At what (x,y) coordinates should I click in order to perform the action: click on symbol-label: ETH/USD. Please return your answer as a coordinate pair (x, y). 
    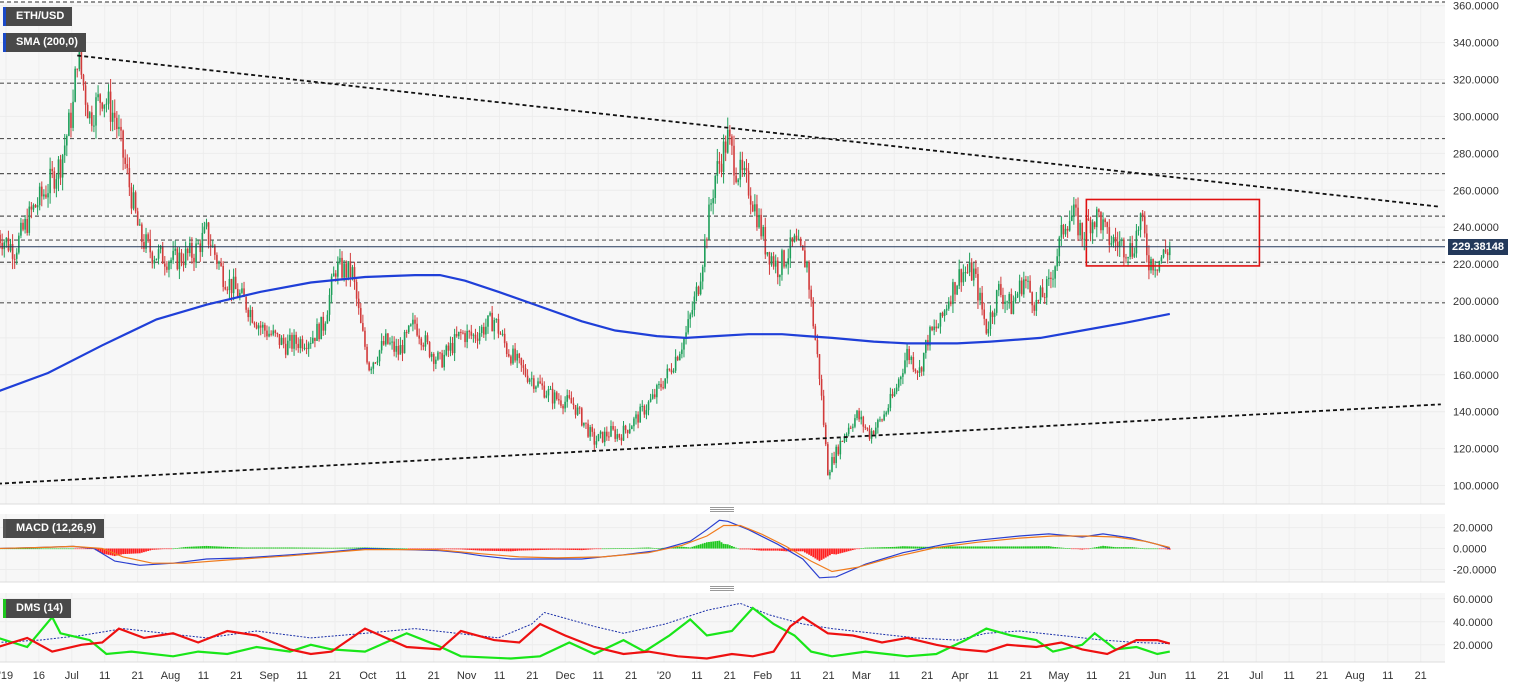
    Looking at the image, I should click on (38, 16).